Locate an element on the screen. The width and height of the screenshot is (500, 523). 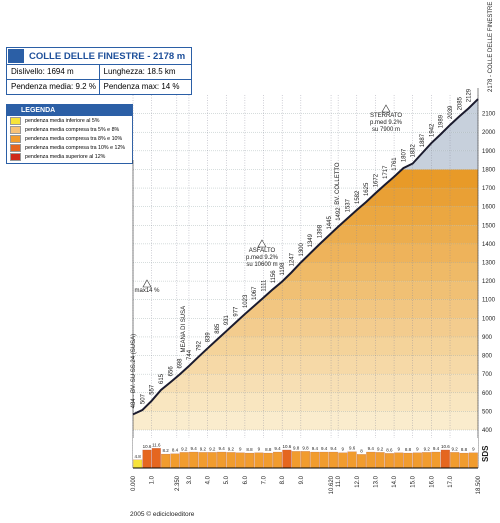
gradient-label: 11.6 is located at coordinates (156, 444).